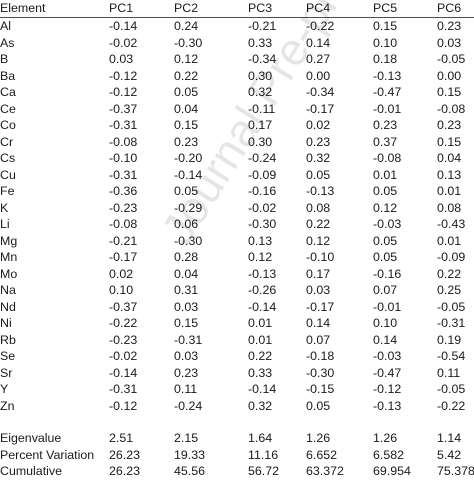  Describe the element at coordinates (385, 59) in the screenshot. I see `table-cell: 0.18` at that location.